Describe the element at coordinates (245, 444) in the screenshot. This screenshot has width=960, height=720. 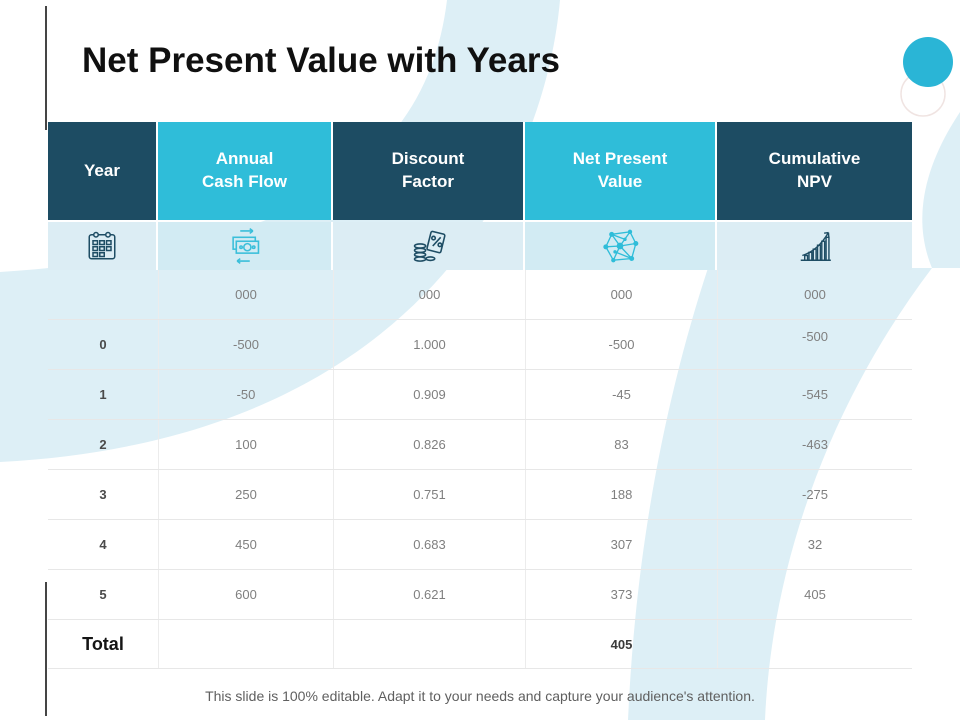
I see `table-cell-annual-cash-flow: 100` at that location.